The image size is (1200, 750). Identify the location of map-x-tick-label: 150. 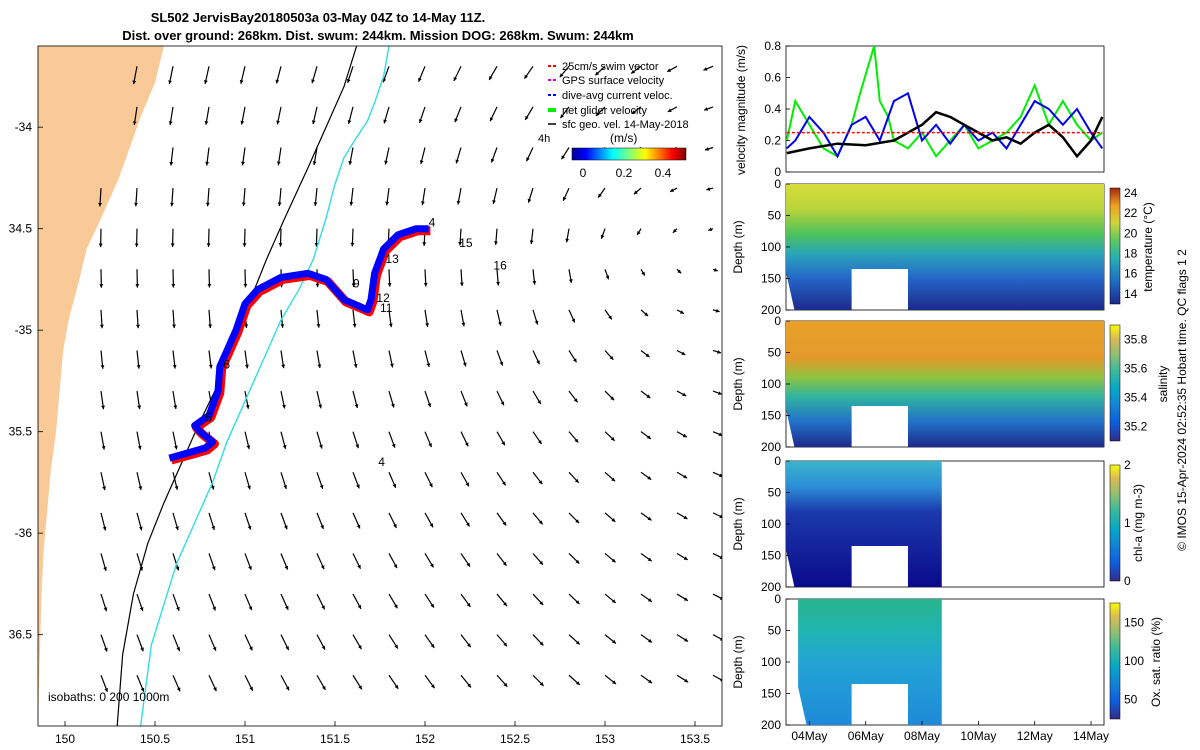
(65, 739).